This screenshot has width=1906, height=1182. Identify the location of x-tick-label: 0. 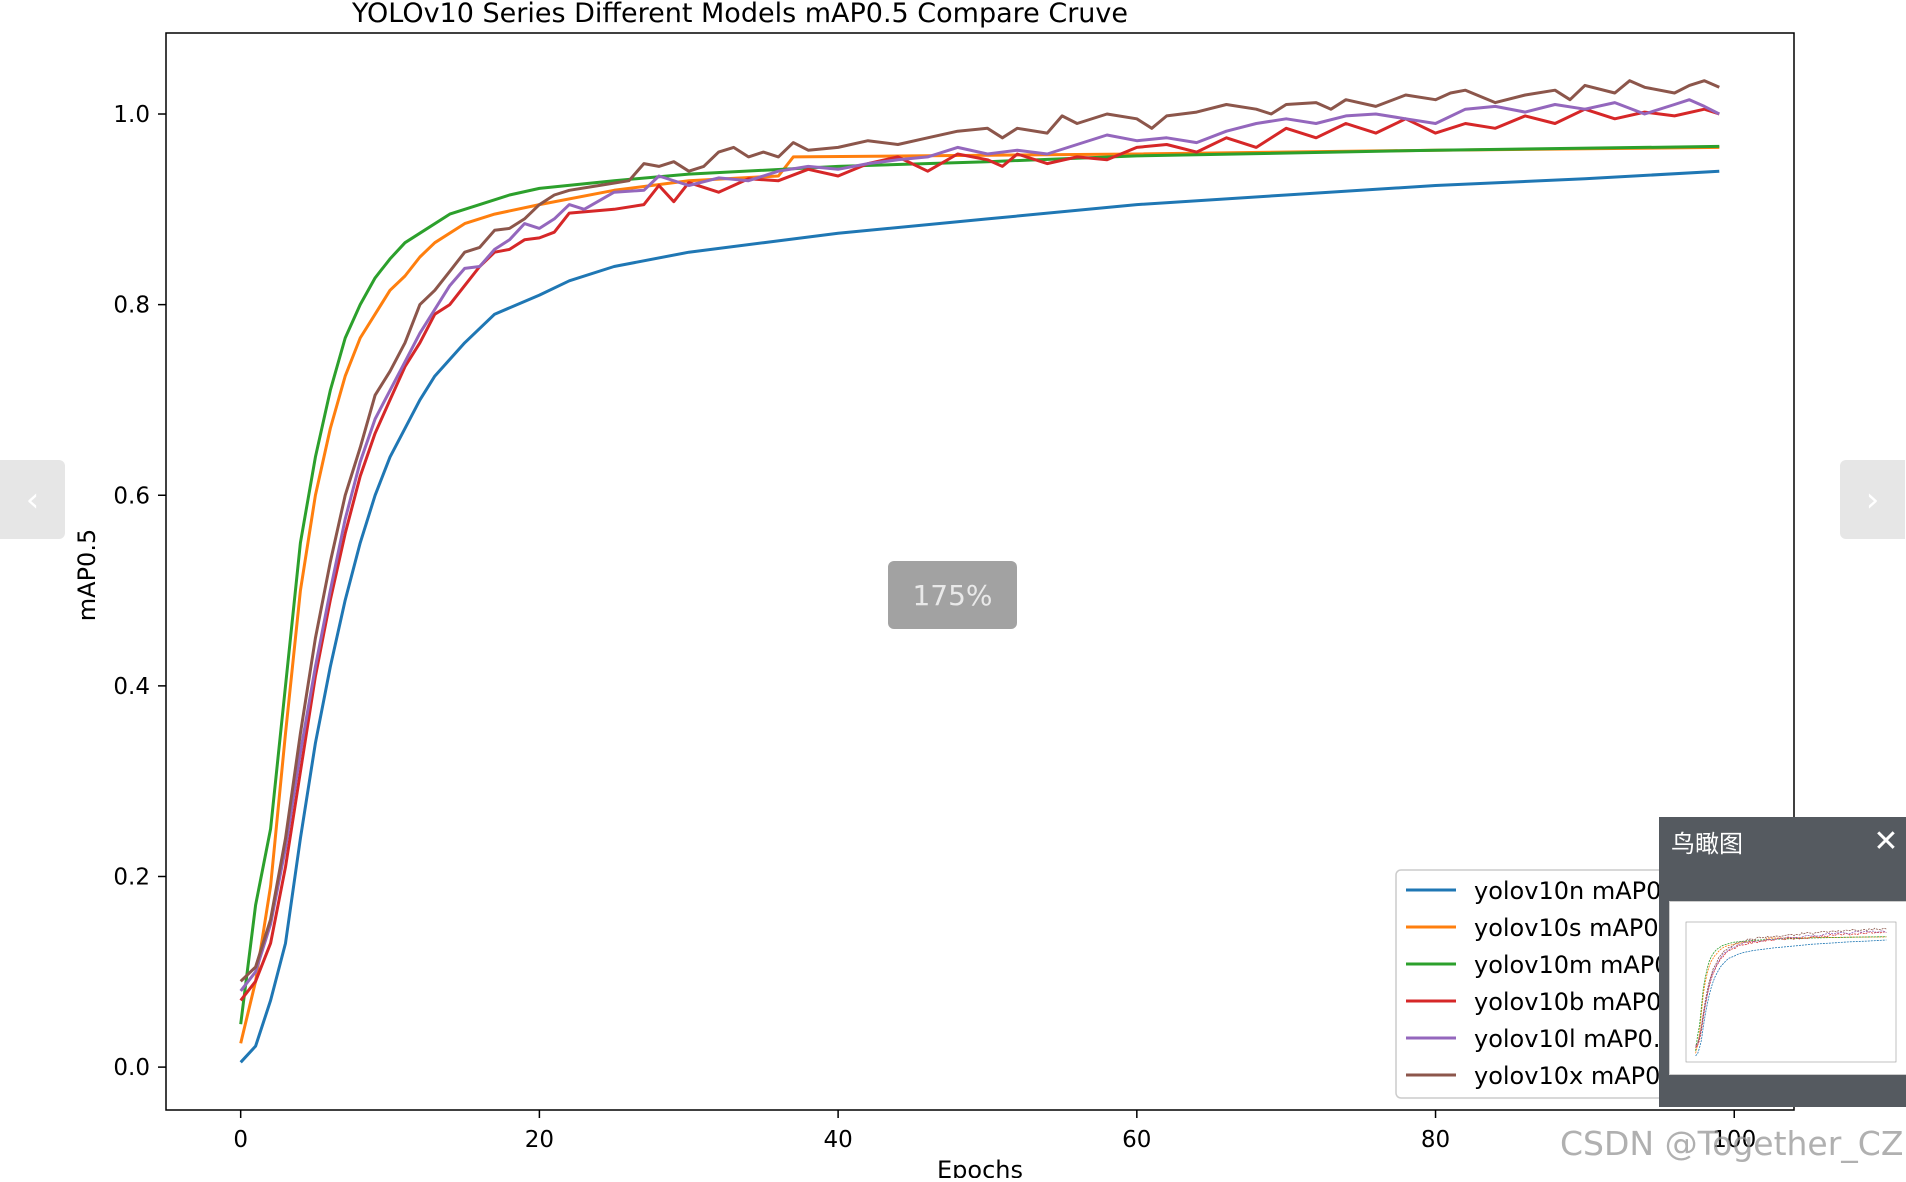
(240, 1140).